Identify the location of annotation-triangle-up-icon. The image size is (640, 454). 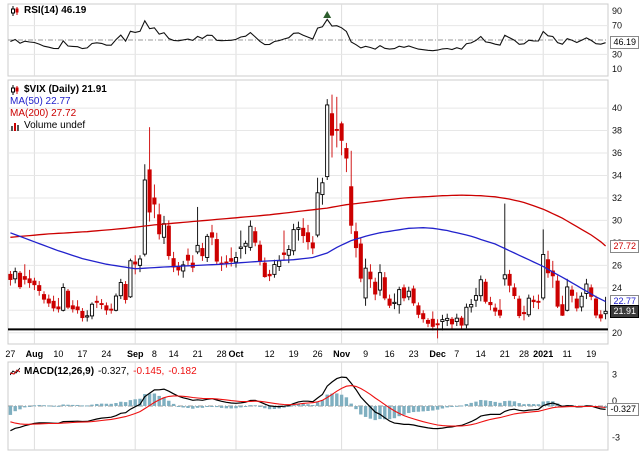
(327, 14).